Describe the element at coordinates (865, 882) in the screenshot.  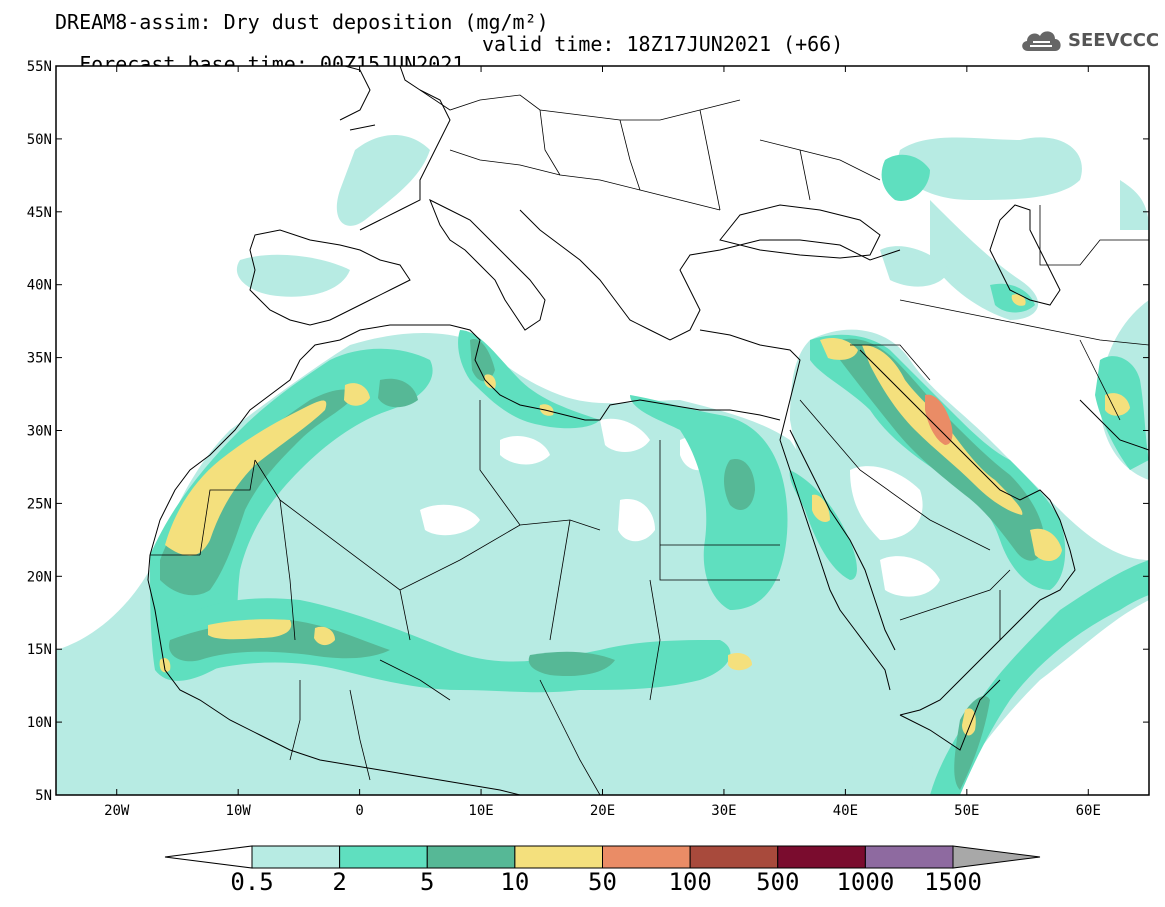
I see `colorbar-label: 1000` at that location.